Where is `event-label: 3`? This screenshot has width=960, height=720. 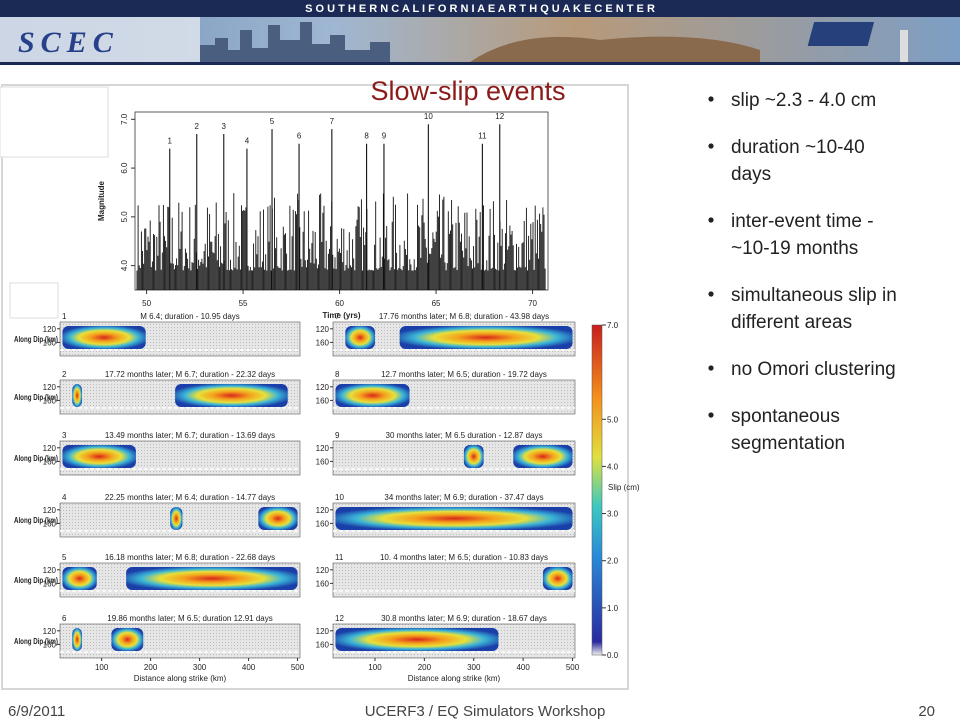
event-label: 3 is located at coordinates (224, 126).